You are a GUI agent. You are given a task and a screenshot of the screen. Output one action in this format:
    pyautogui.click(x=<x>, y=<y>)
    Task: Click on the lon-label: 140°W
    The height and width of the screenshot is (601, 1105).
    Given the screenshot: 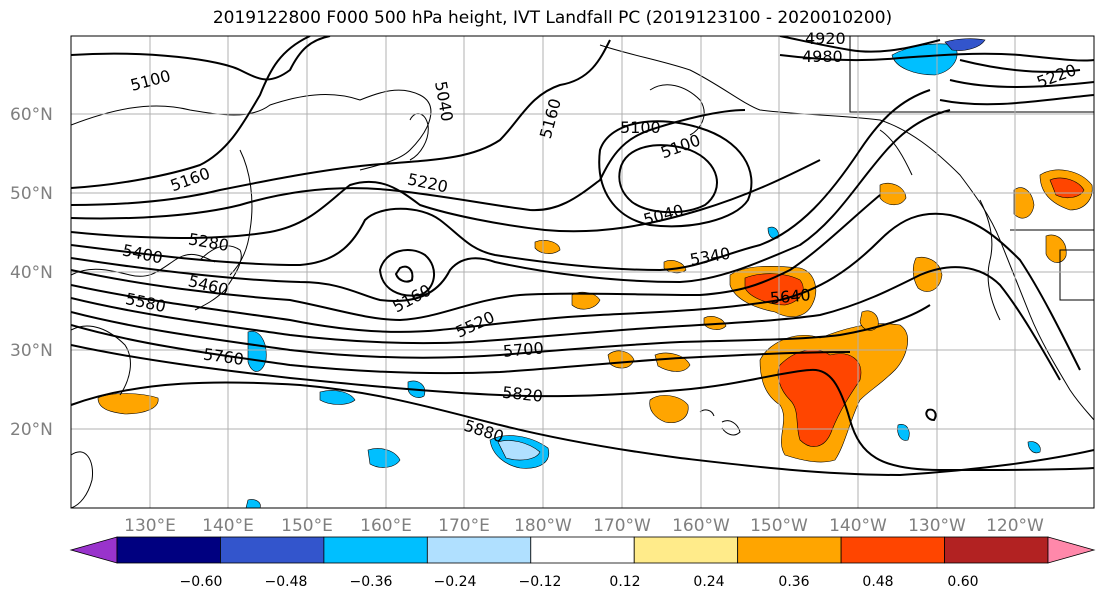 What is the action you would take?
    pyautogui.click(x=858, y=526)
    